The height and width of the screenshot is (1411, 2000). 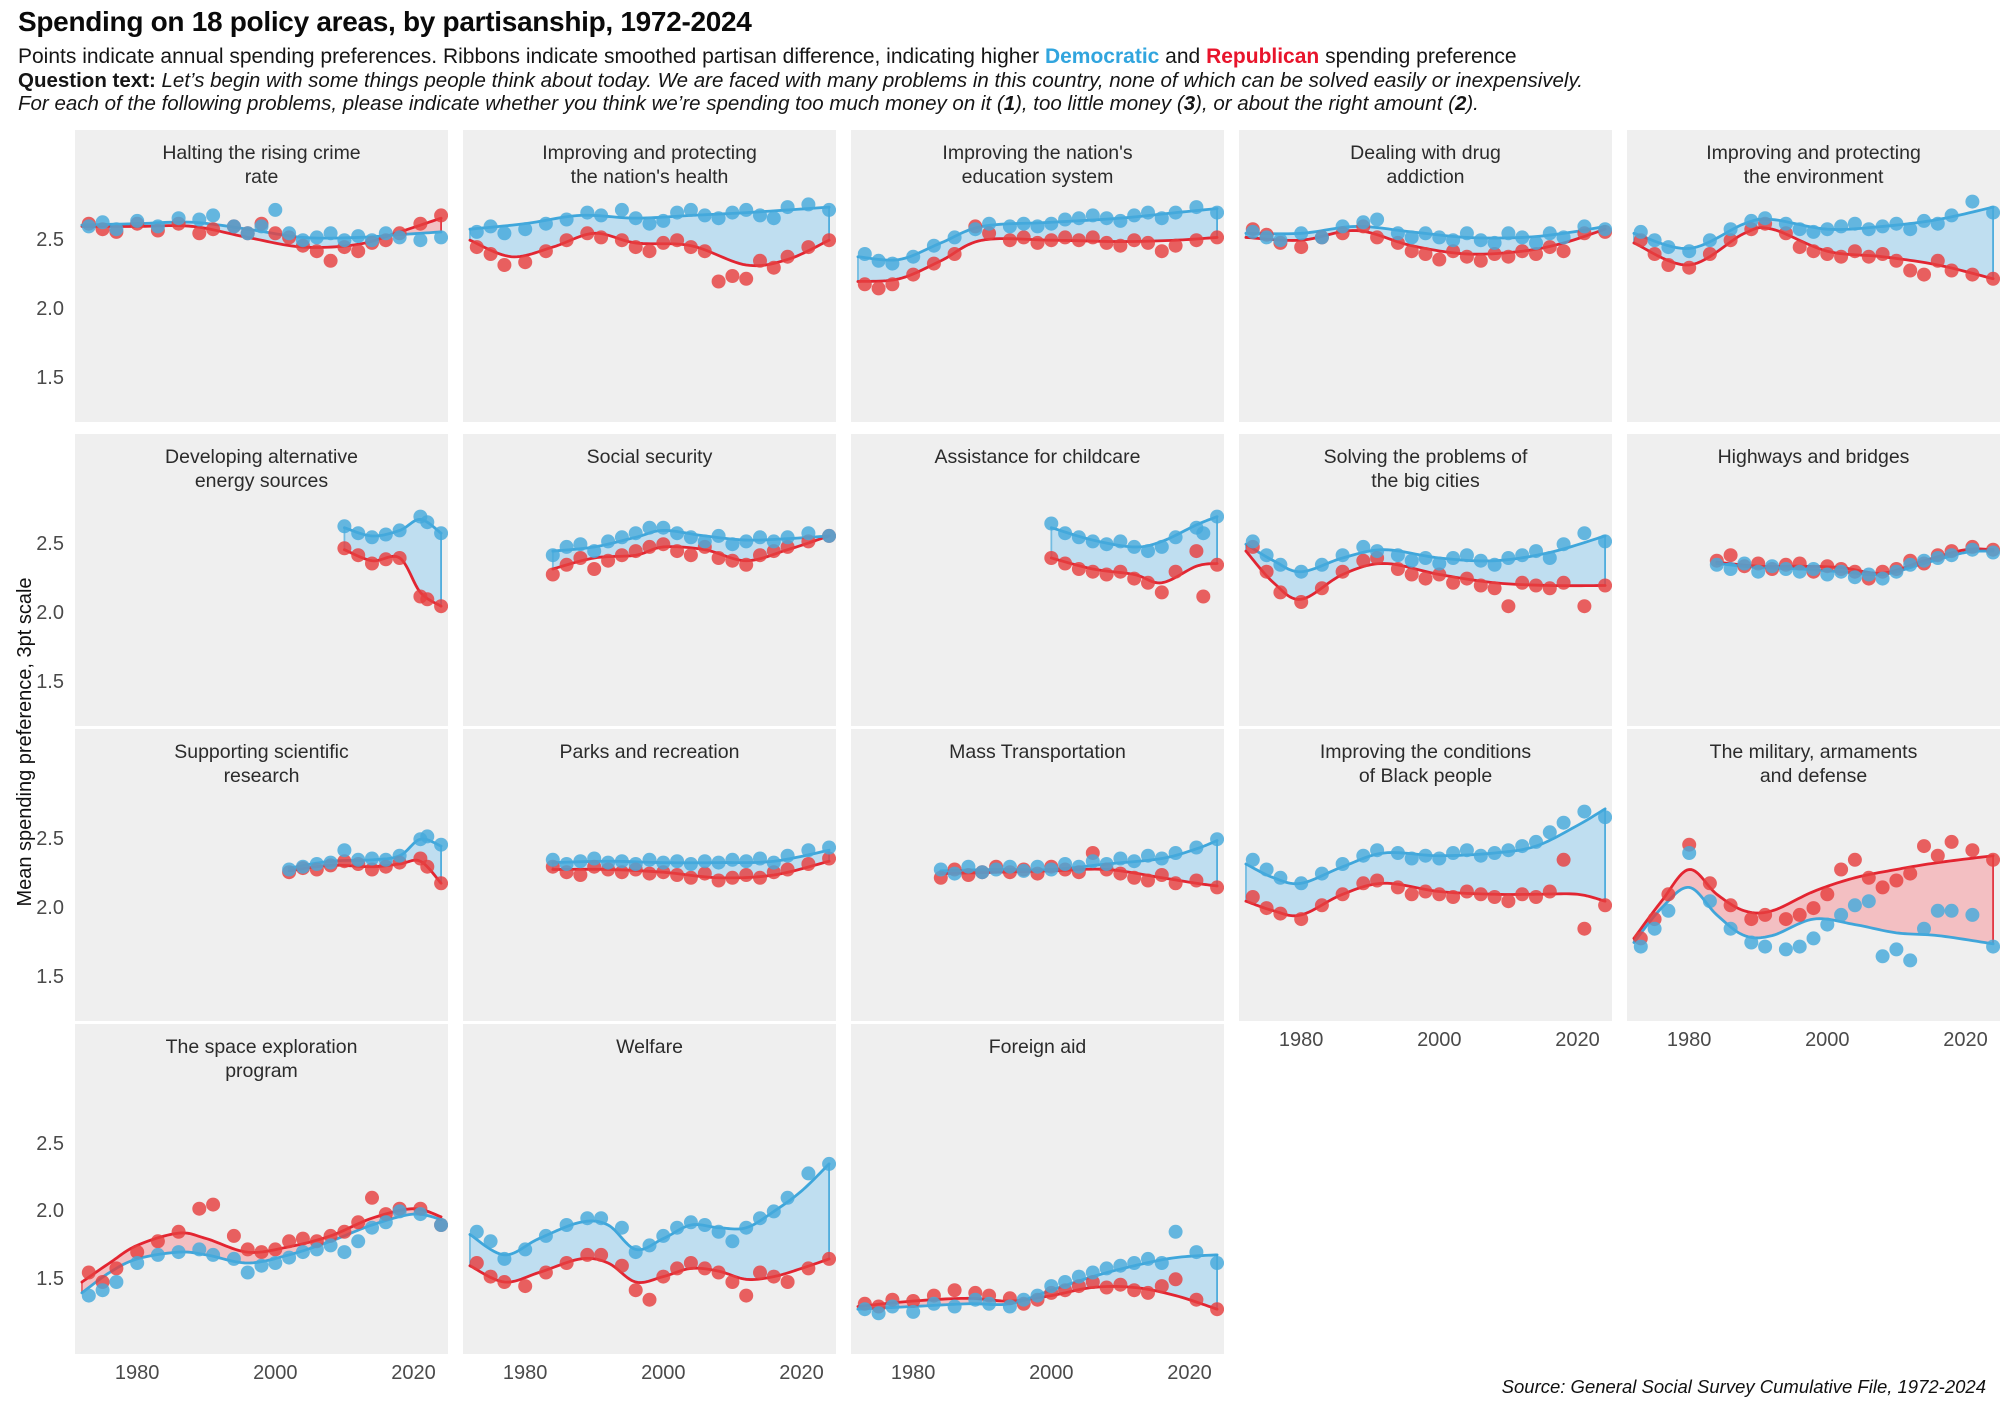 I want to click on rep-smoothed-line, so click(x=1813, y=253).